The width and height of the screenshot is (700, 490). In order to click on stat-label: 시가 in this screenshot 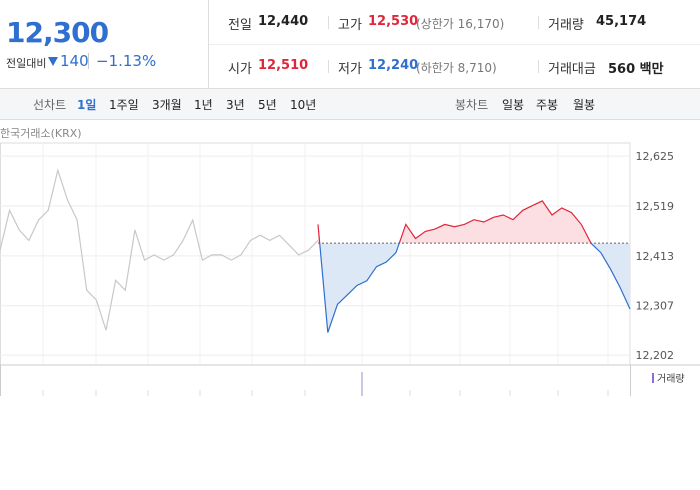, I will do `click(240, 69)`.